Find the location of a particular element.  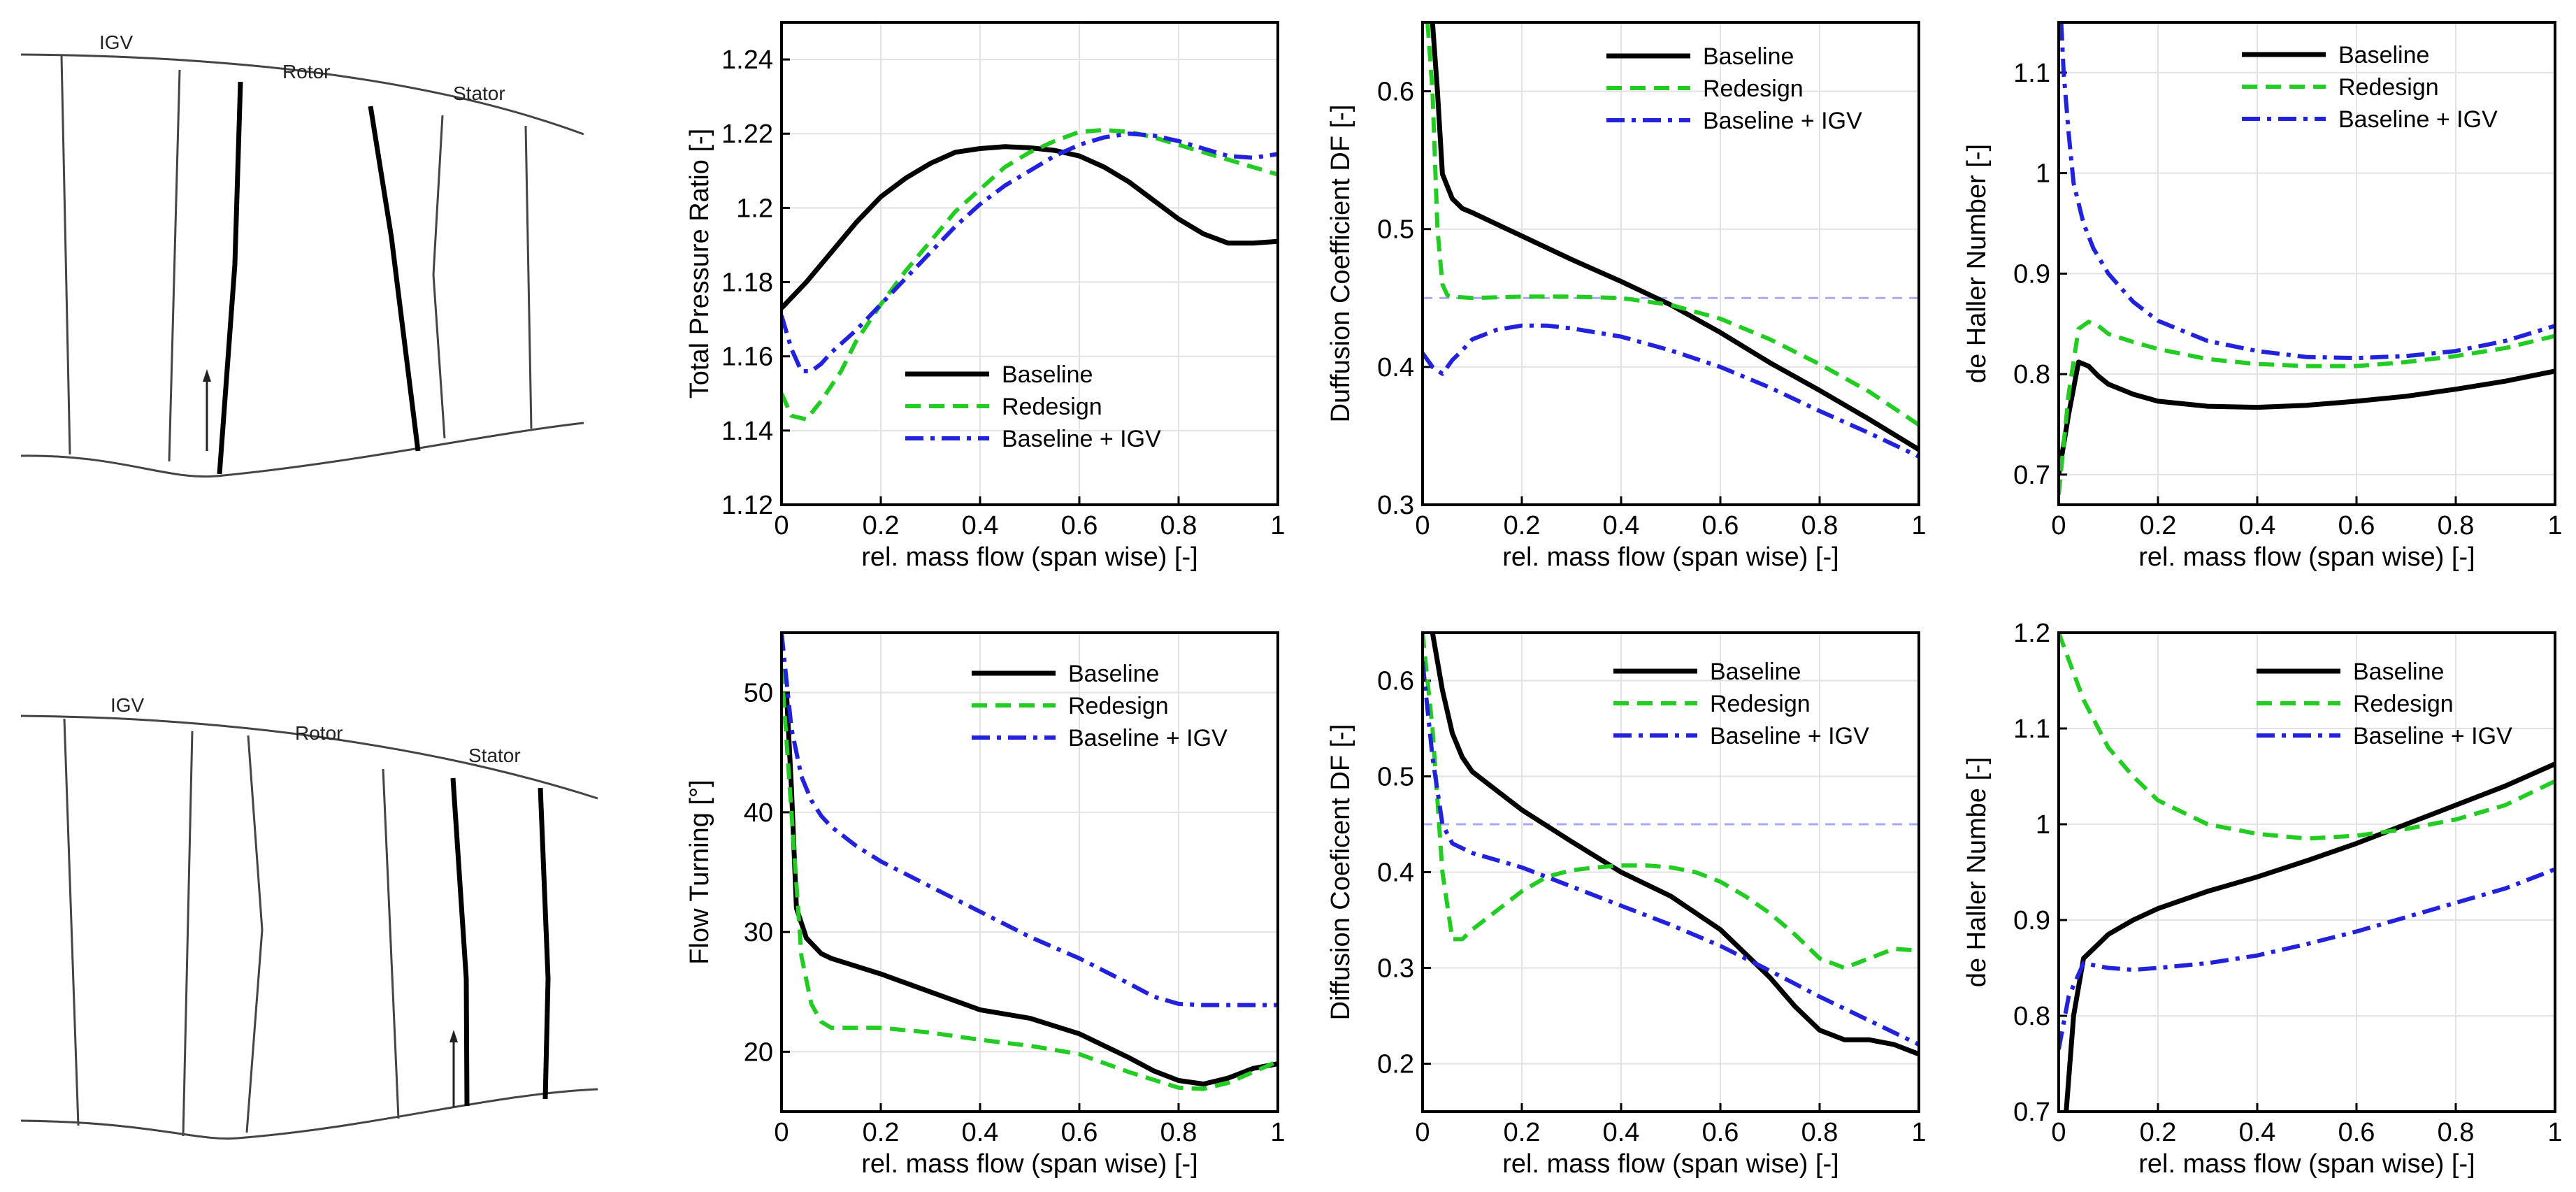

y-tick-label: 0.4 is located at coordinates (1395, 367).